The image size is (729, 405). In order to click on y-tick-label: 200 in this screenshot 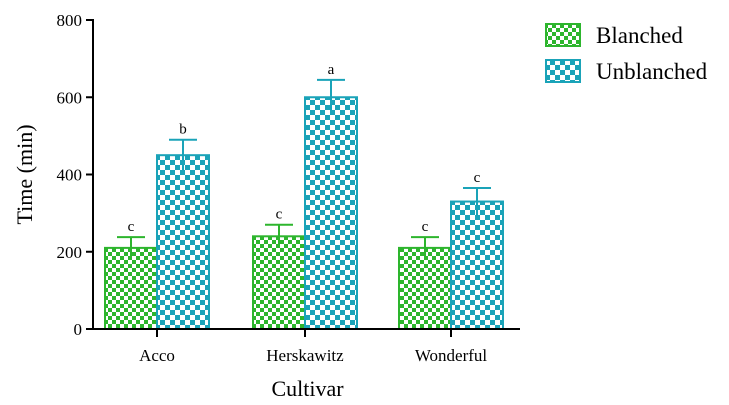, I will do `click(70, 252)`.